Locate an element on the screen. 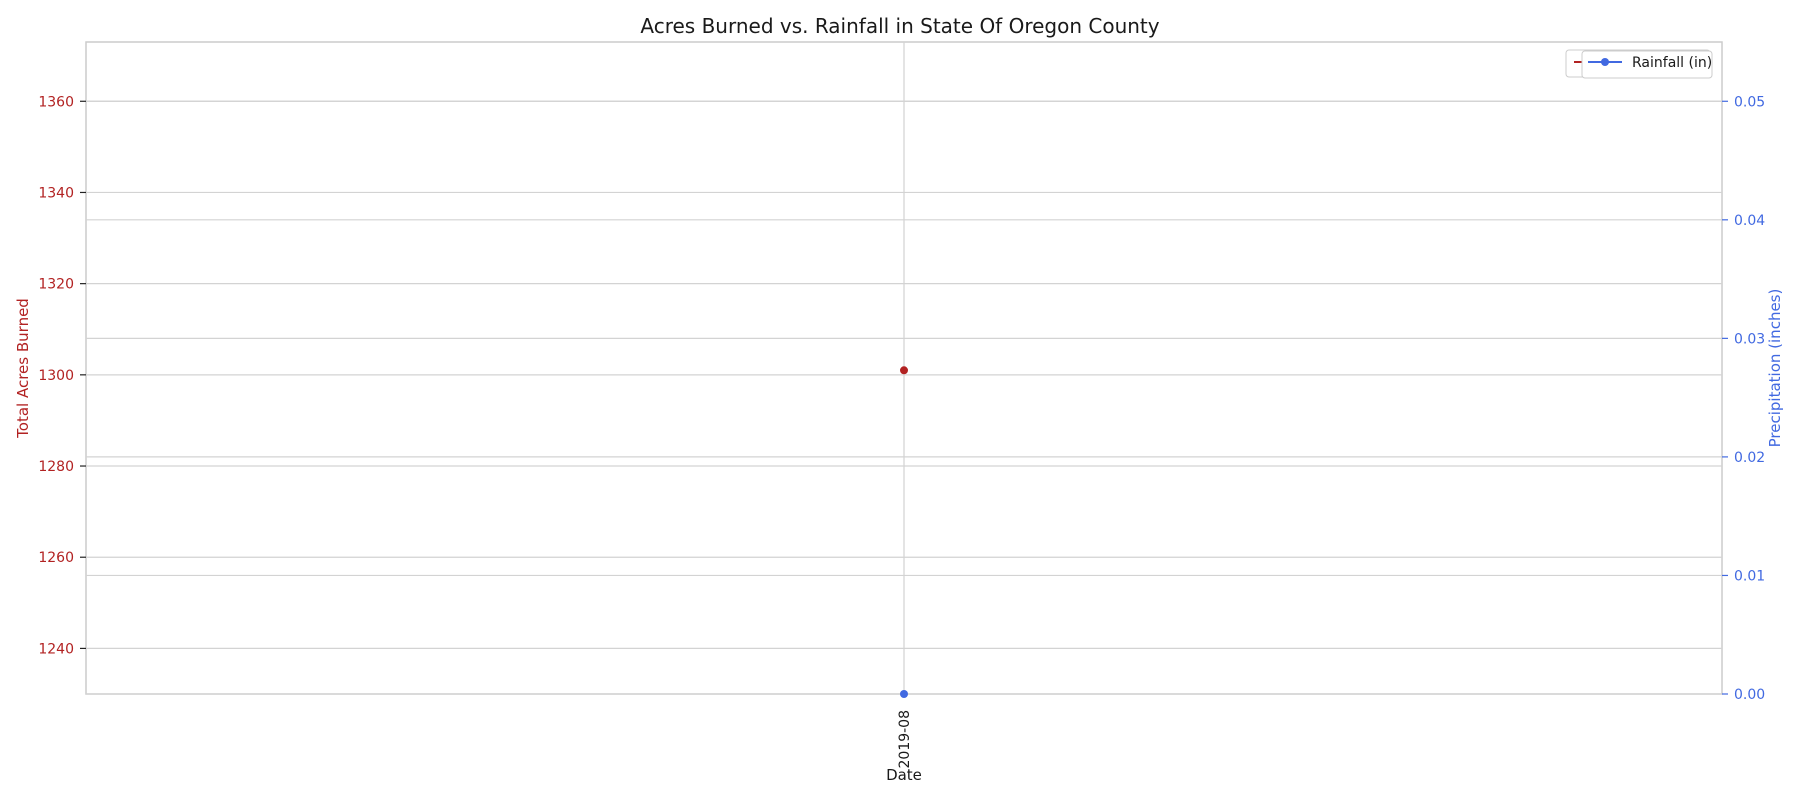 The image size is (1800, 800). left-y-axis-label: Total Acres Burned is located at coordinates (23, 368).